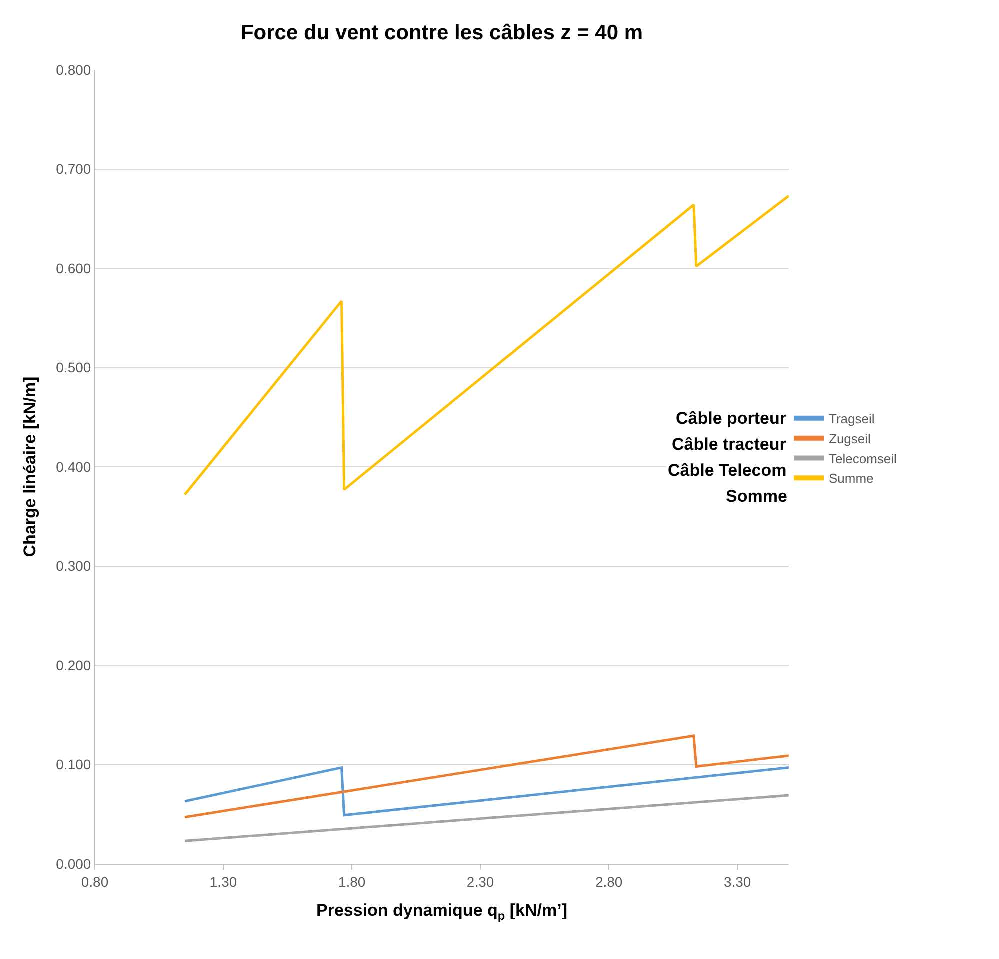  I want to click on y-axis-title: Charge linéaire [kN/m], so click(30, 467).